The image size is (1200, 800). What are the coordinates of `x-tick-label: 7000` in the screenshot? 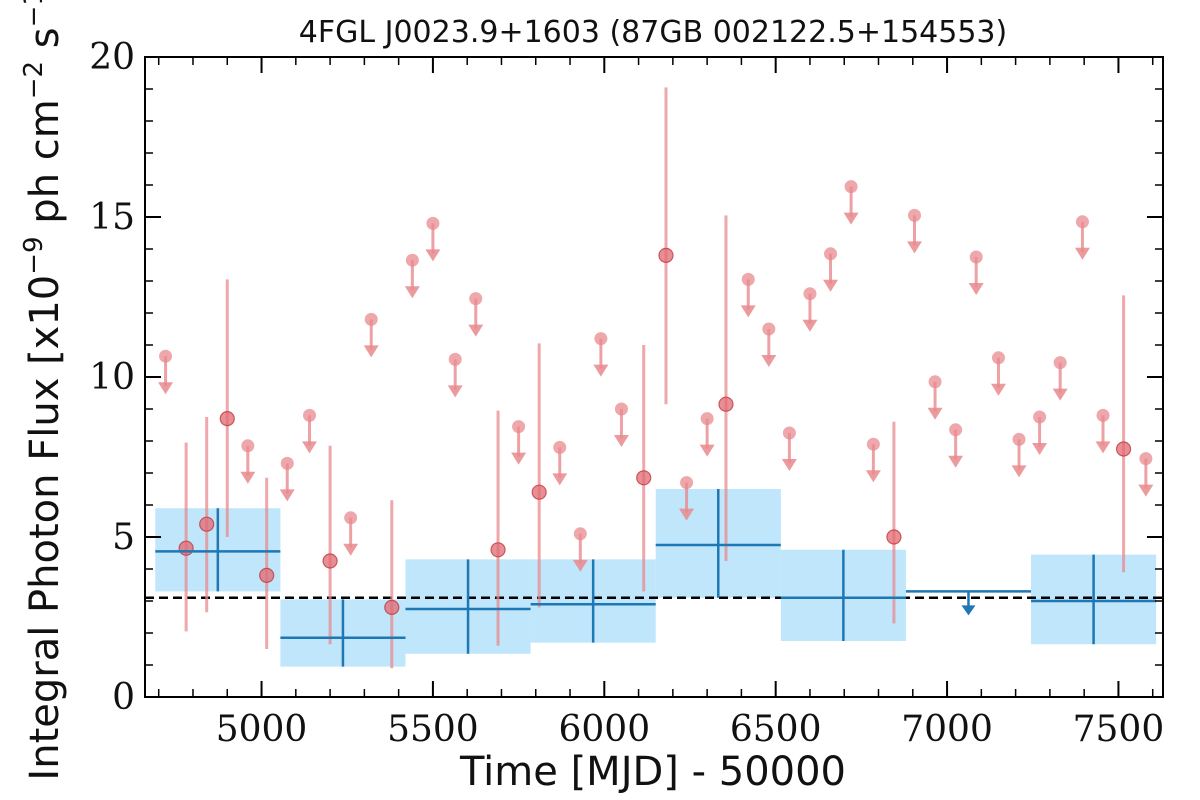 It's located at (947, 729).